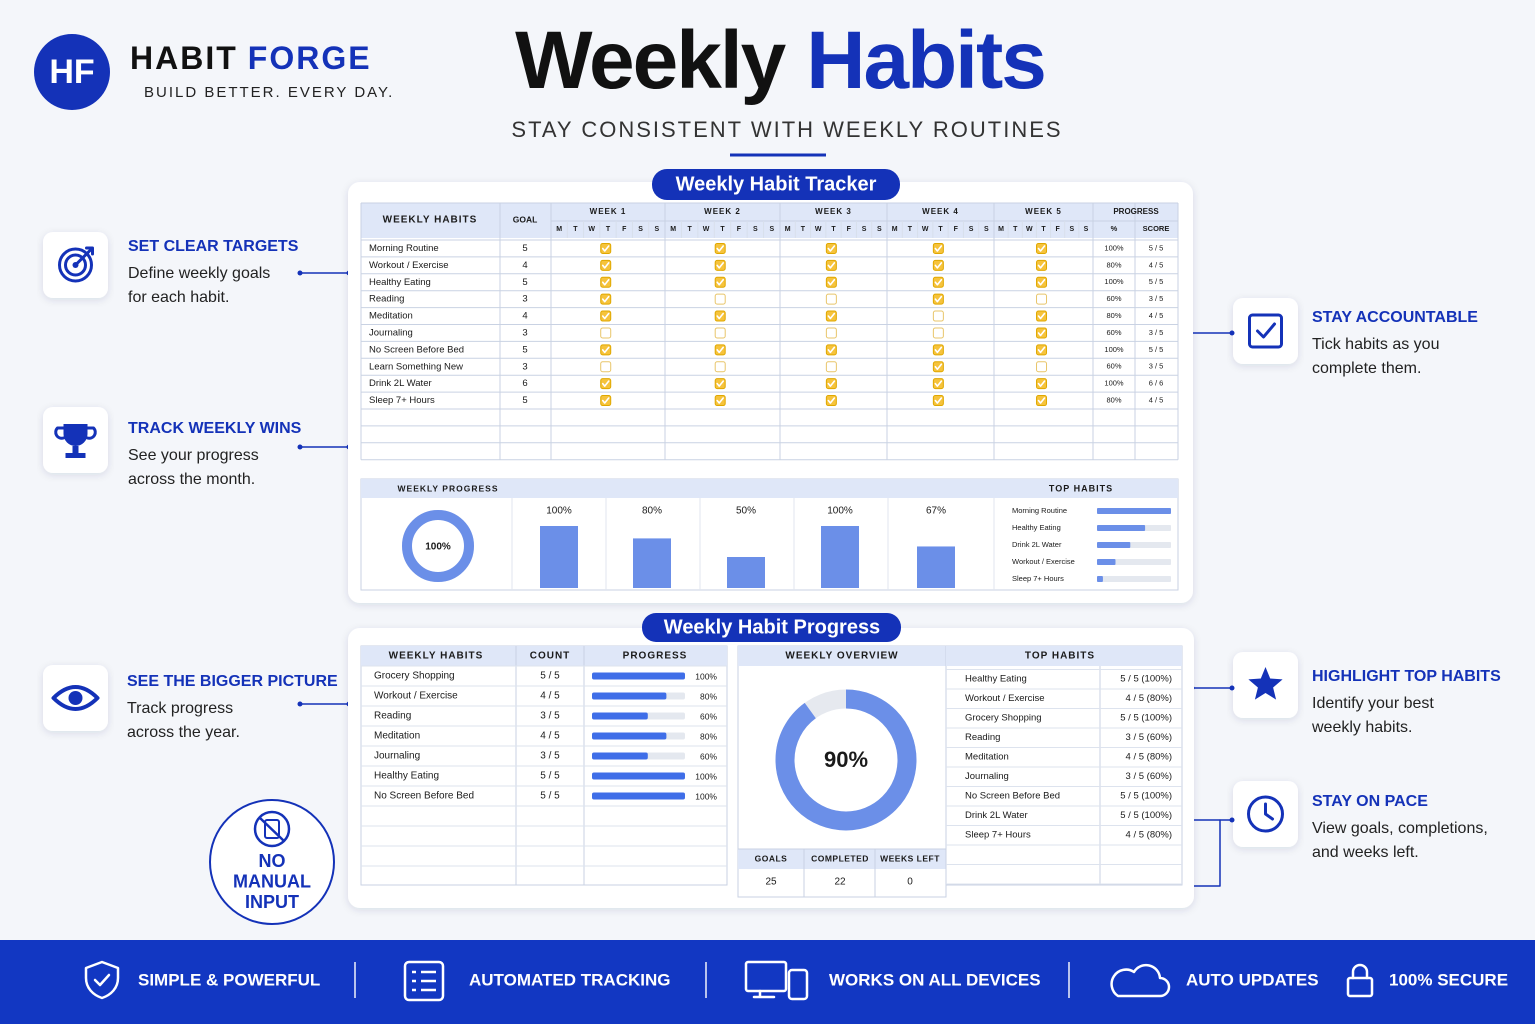 Image resolution: width=1535 pixels, height=1024 pixels. I want to click on feature-title: HIGHLIGHT TOP HABITS, so click(1406, 676).